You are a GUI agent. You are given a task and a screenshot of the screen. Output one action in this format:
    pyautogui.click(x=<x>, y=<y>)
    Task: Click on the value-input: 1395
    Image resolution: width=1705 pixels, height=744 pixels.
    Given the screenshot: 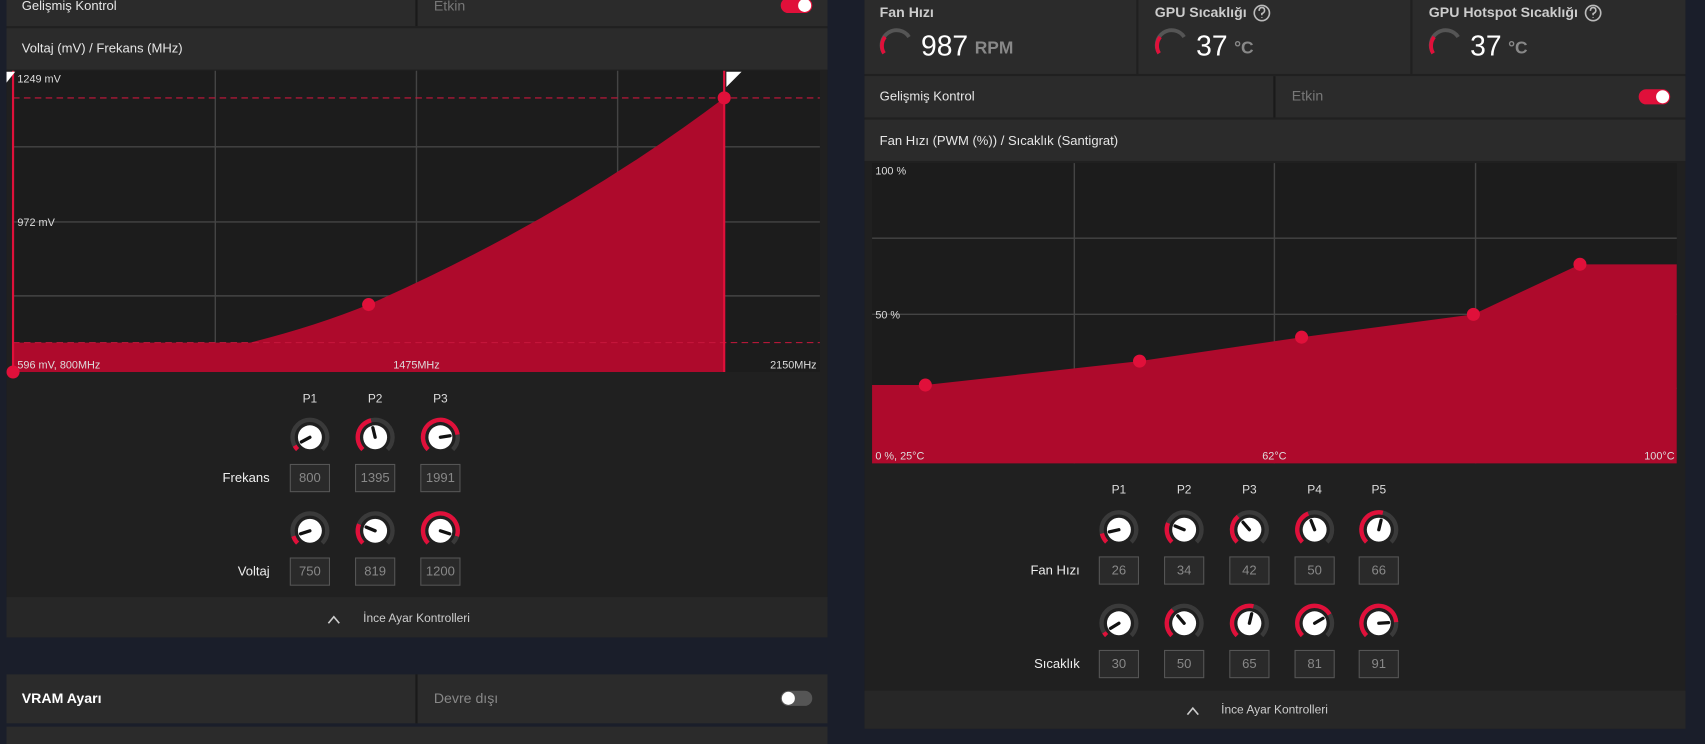 What is the action you would take?
    pyautogui.click(x=375, y=477)
    